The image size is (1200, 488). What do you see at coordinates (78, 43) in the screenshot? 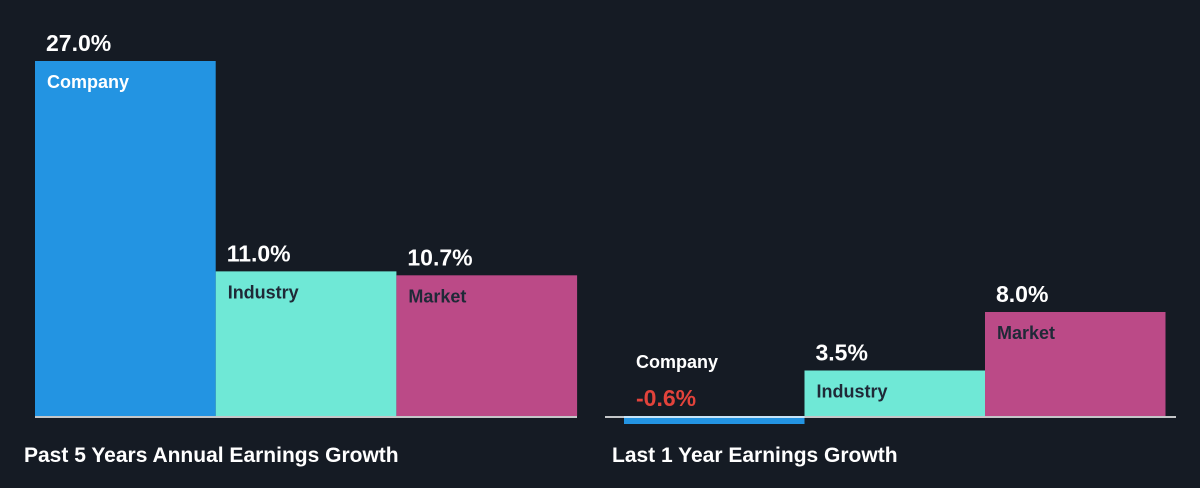
I see `value-label-company-0: 27.0%` at bounding box center [78, 43].